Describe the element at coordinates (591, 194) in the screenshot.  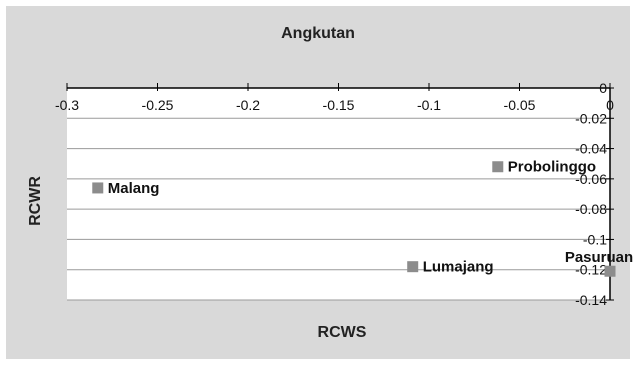
I see `y-tick-labels: 0 -0.02 -0.04 -0.06 -0.08 -0.1 -0.12 -0.14` at that location.